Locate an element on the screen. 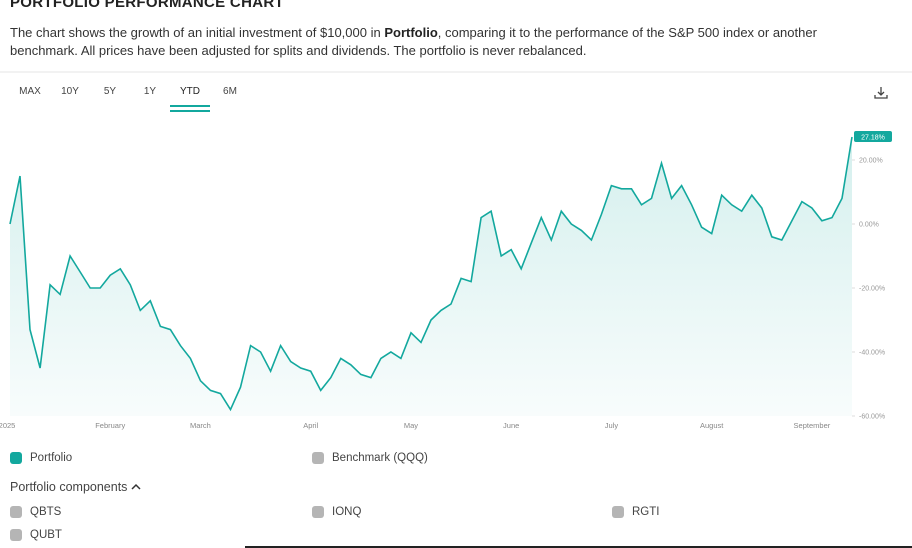  x-tick-label: March is located at coordinates (200, 425).